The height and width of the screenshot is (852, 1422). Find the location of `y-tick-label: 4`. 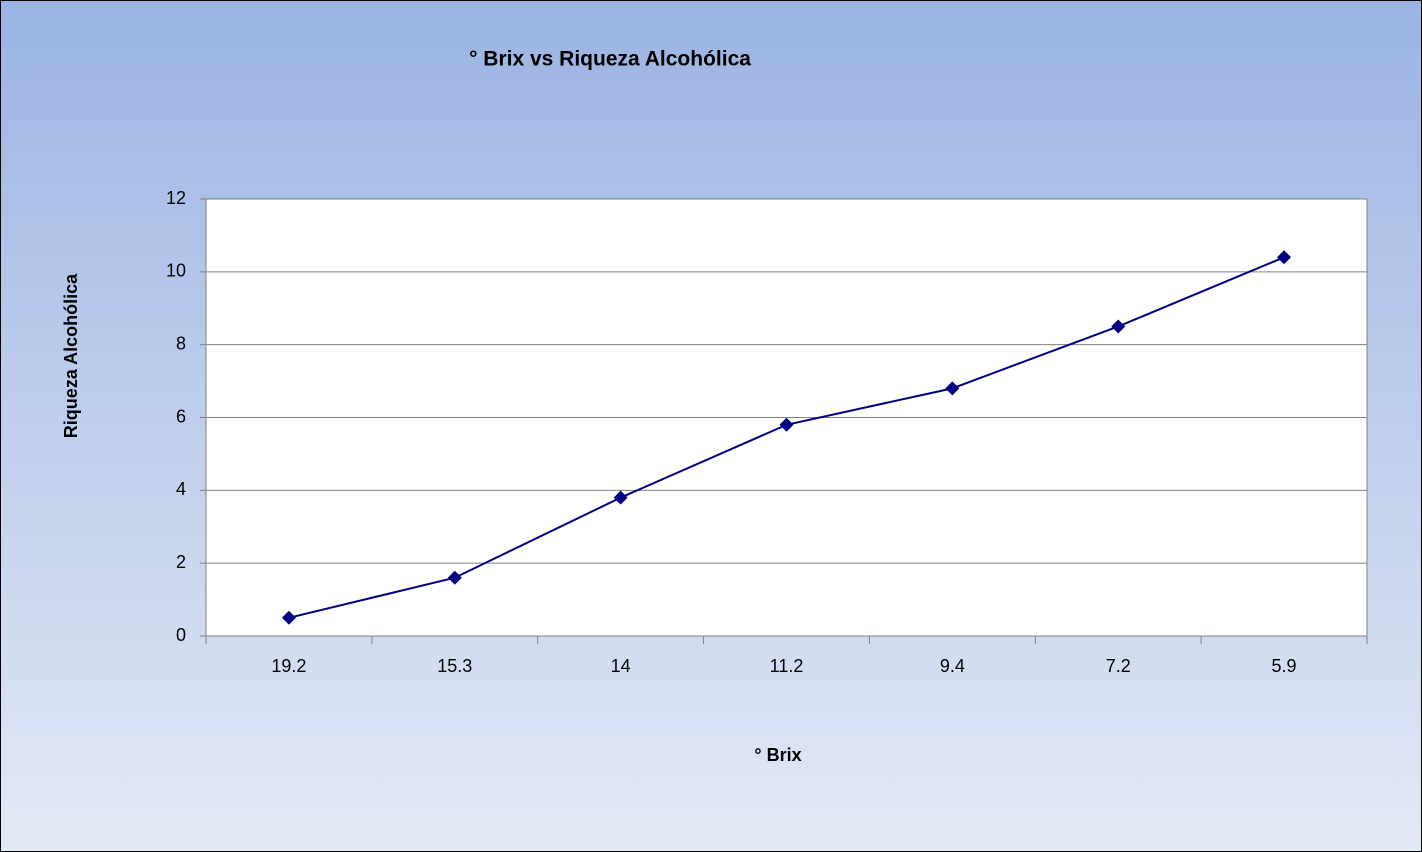

y-tick-label: 4 is located at coordinates (181, 489).